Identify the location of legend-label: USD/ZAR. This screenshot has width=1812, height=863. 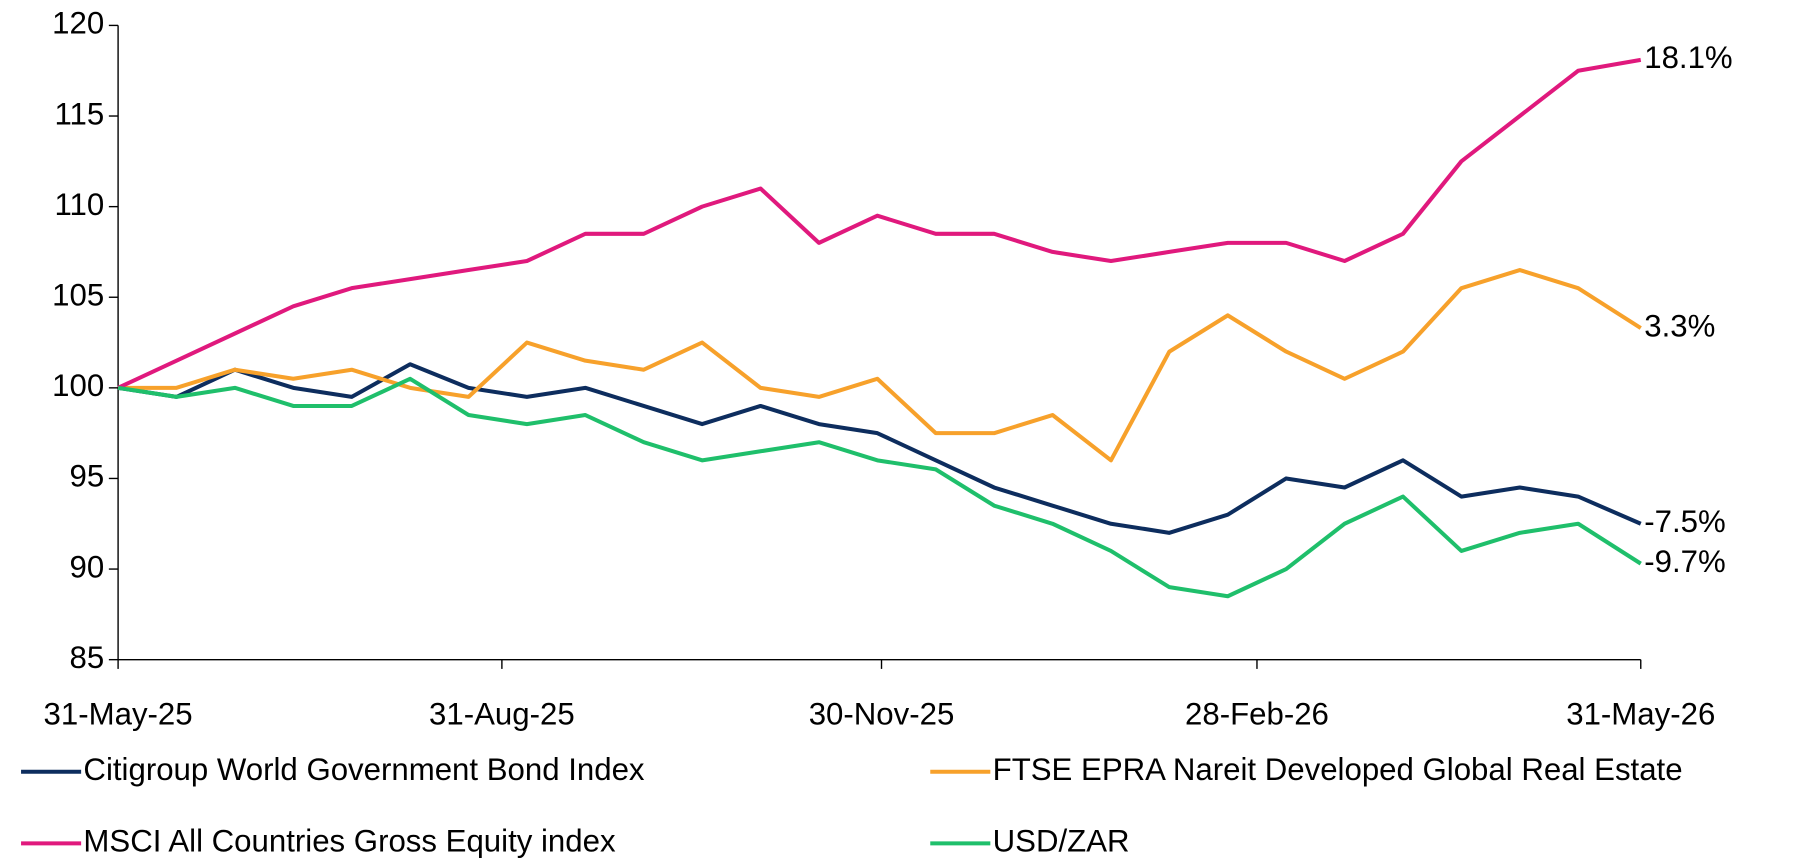
(1061, 841).